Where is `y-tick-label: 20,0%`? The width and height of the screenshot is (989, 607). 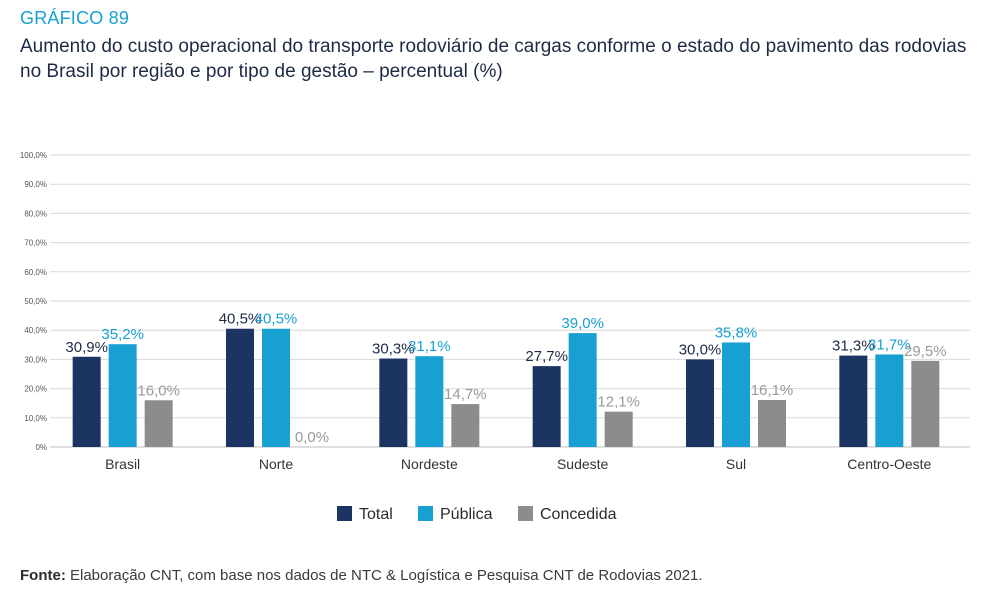 y-tick-label: 20,0% is located at coordinates (35, 389).